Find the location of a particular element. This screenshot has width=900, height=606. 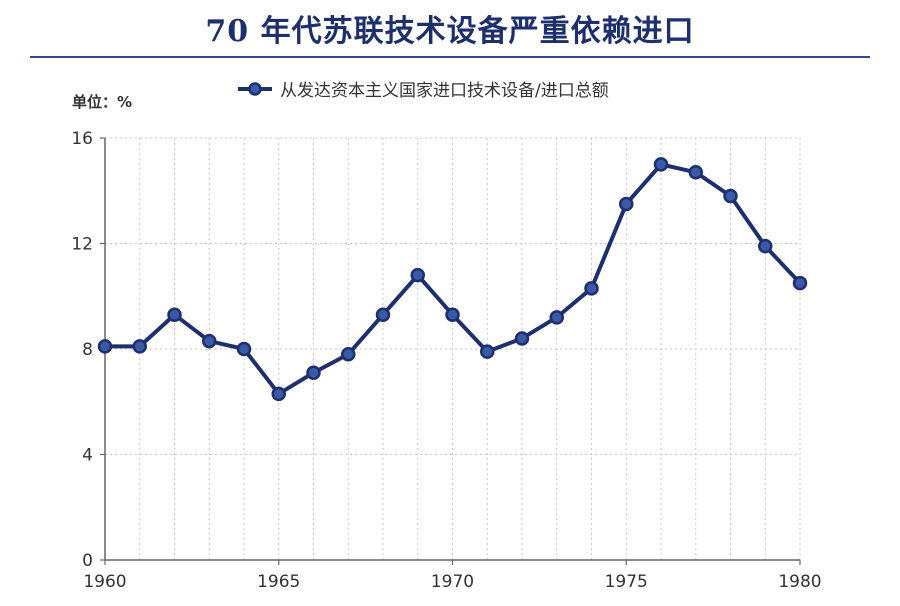

y-tick-label: 8 is located at coordinates (87, 350).